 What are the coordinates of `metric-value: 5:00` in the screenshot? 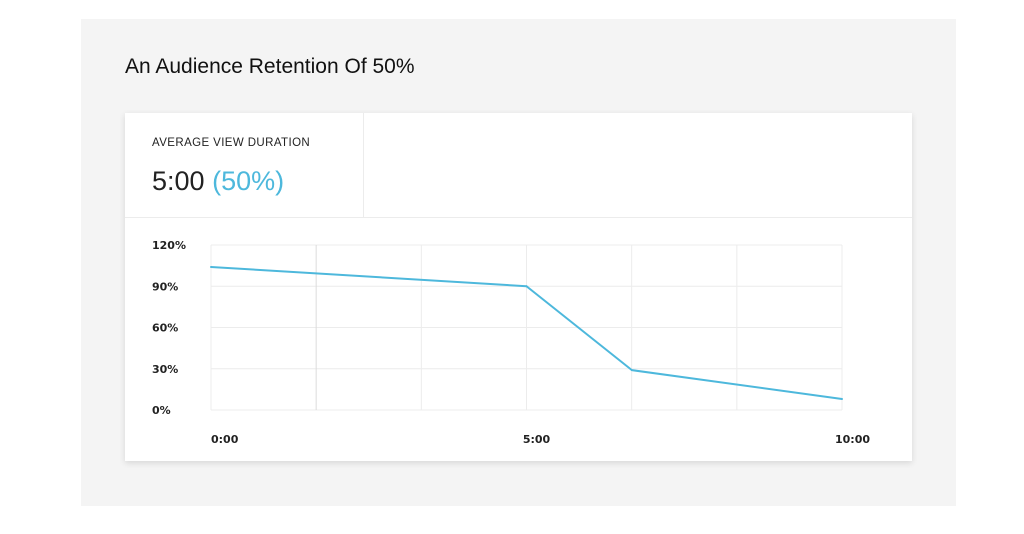 It's located at (178, 181).